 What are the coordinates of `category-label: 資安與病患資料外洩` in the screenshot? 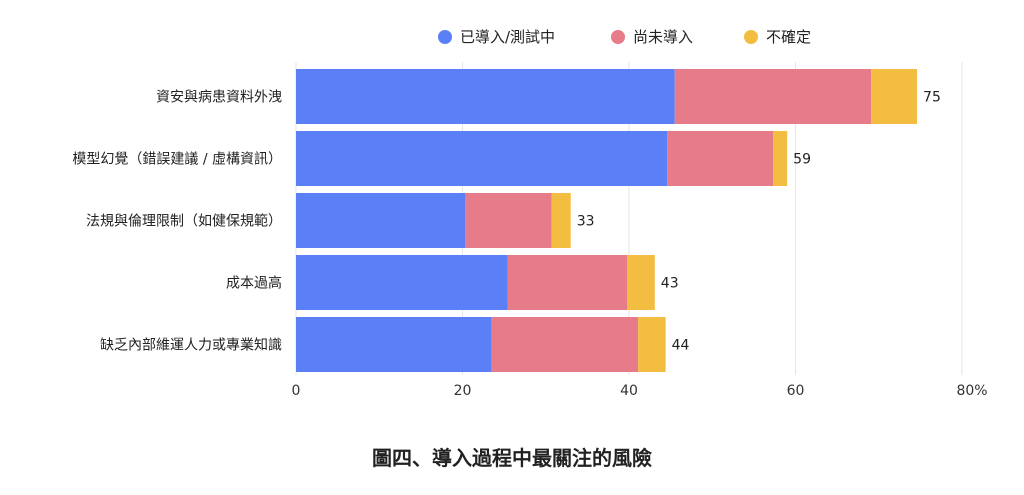 It's located at (219, 98).